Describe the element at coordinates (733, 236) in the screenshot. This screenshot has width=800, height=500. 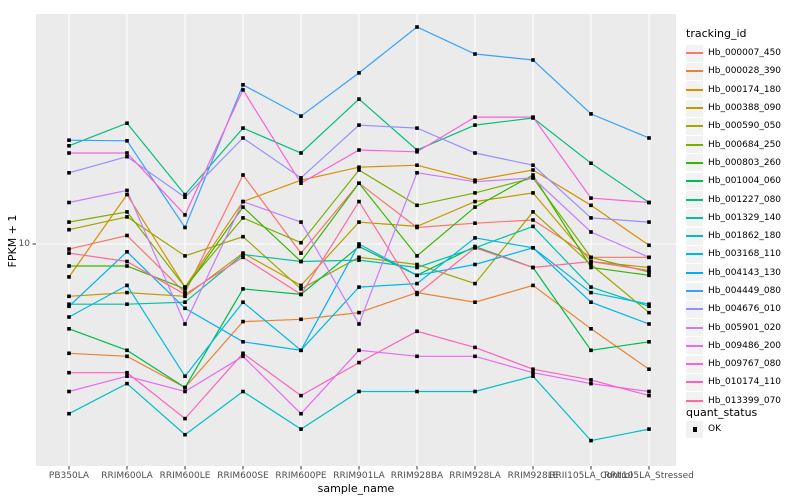
I see `legend-item: Hb_001862_180` at that location.